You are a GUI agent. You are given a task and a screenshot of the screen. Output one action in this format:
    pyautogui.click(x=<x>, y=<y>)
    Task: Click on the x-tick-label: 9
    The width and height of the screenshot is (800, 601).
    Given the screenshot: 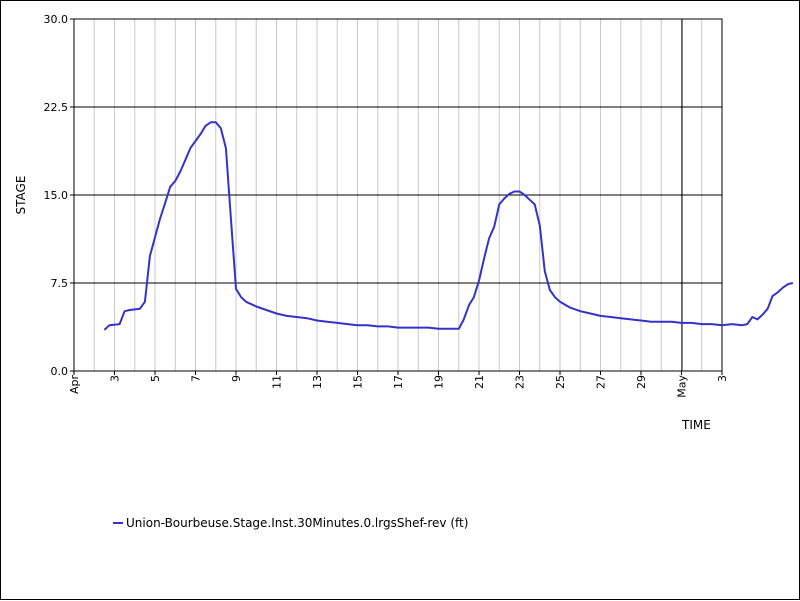 What is the action you would take?
    pyautogui.click(x=236, y=378)
    